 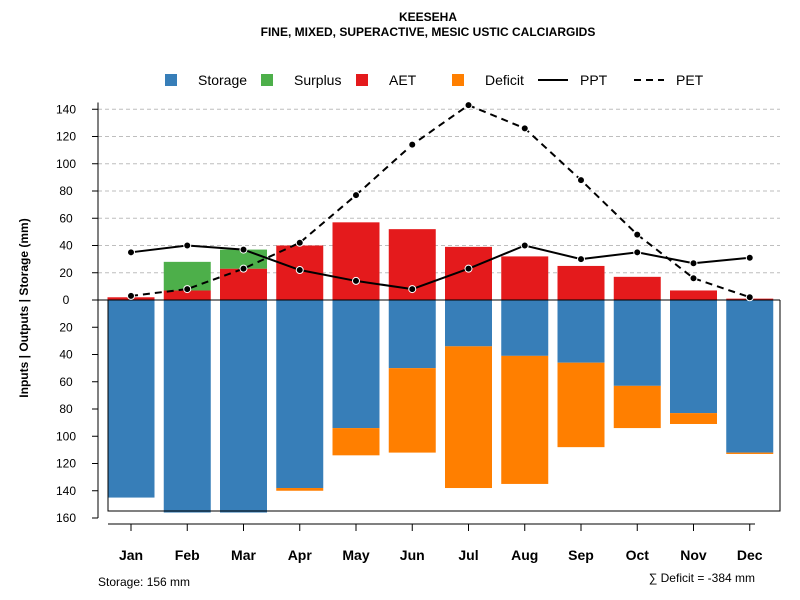 What do you see at coordinates (434, 80) in the screenshot?
I see `chart-legend: Storage Surplus AET Deficit PPT PET` at bounding box center [434, 80].